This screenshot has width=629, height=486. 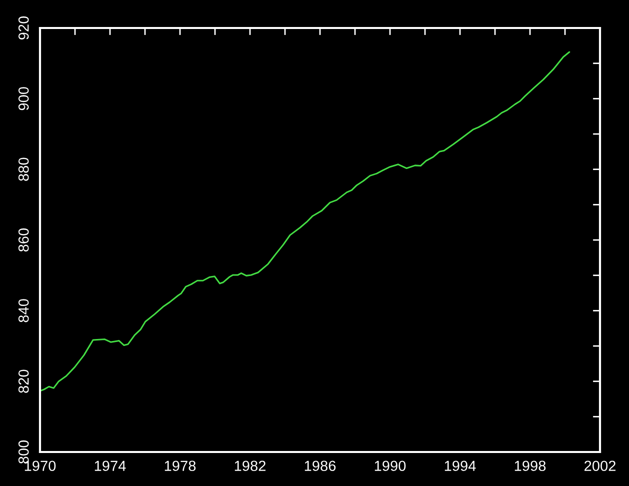 What do you see at coordinates (250, 466) in the screenshot?
I see `x-tick-label: 1982` at bounding box center [250, 466].